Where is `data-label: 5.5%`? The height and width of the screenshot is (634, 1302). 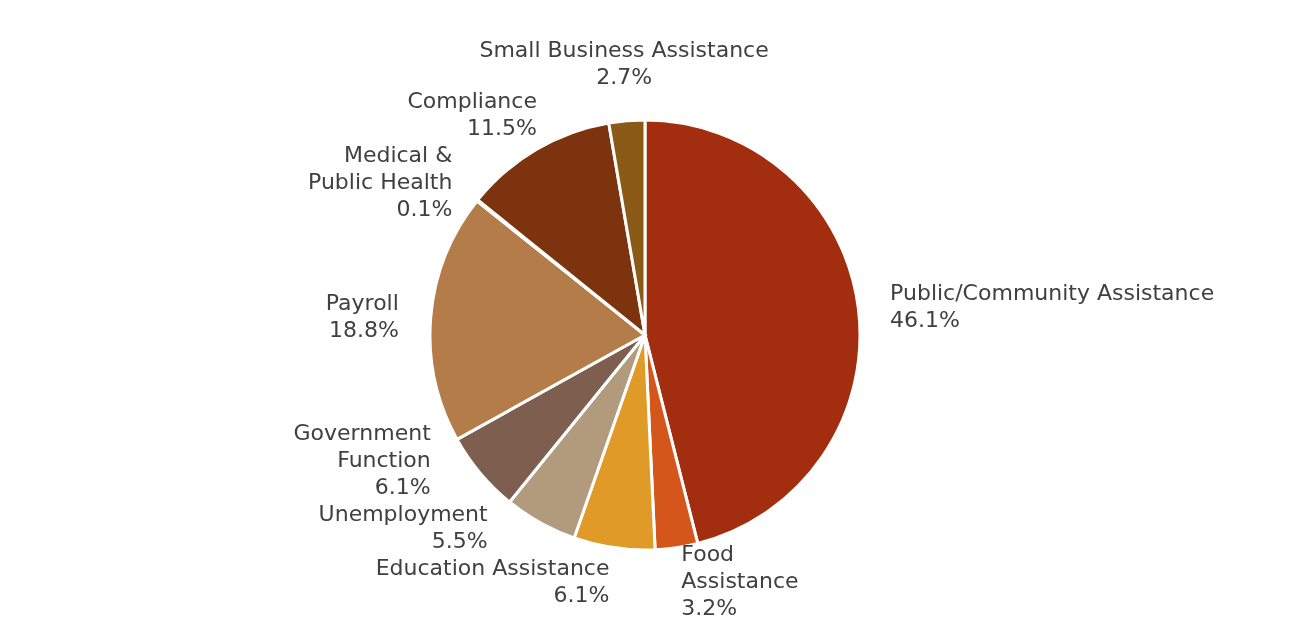
data-label: 5.5% is located at coordinates (459, 540).